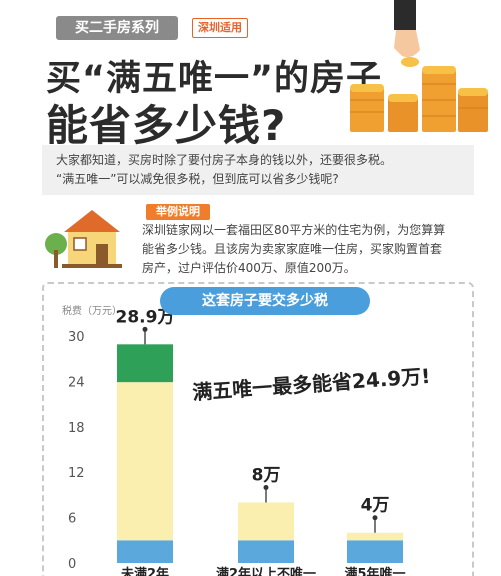 This screenshot has width=501, height=576. What do you see at coordinates (144, 571) in the screenshot?
I see `category-label: 未满2年` at bounding box center [144, 571].